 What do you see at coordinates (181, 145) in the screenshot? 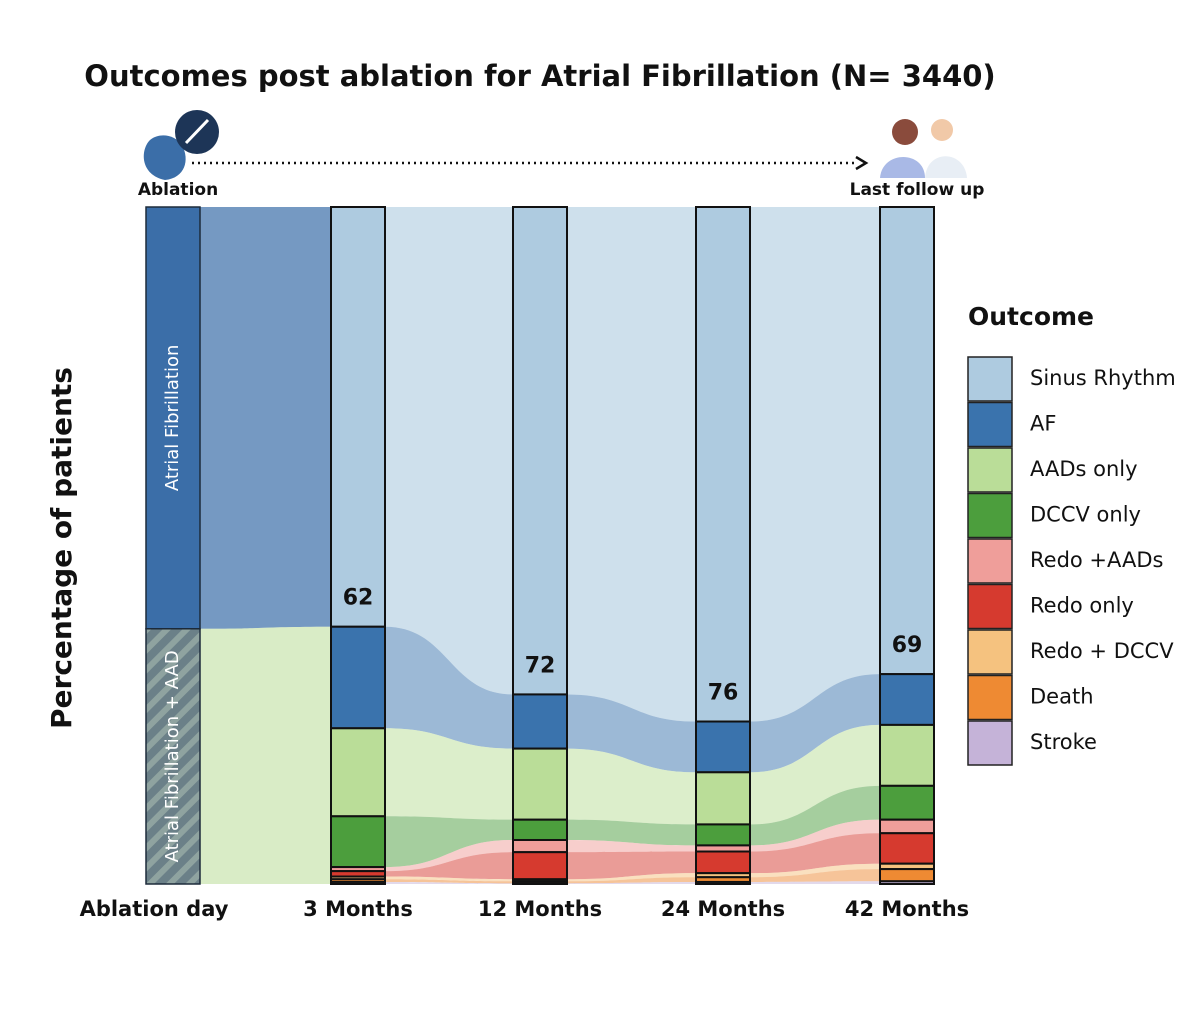
I see `ablation-icon` at bounding box center [181, 145].